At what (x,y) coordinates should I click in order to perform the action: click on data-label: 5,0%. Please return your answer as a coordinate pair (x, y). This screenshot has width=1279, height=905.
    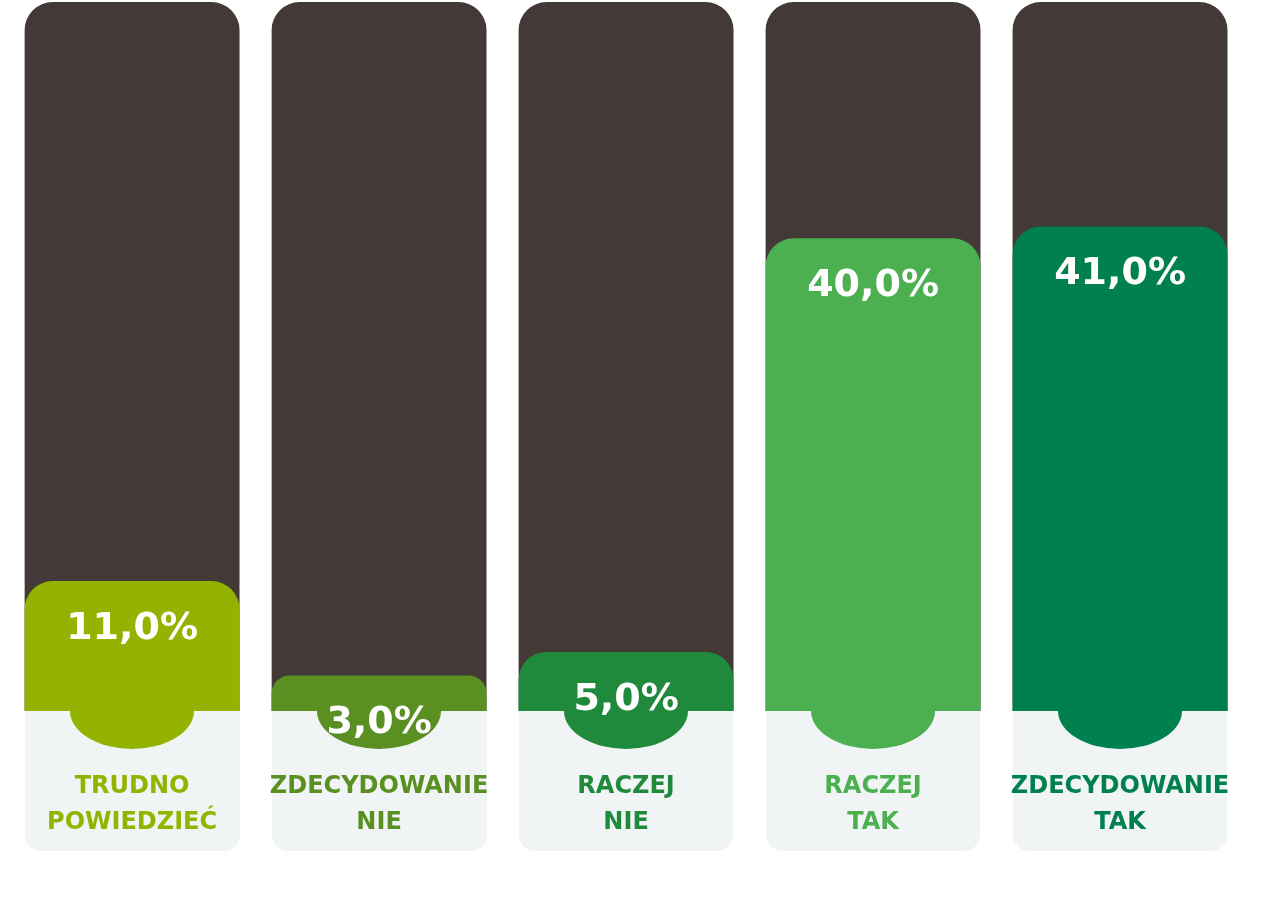
    Looking at the image, I should click on (626, 696).